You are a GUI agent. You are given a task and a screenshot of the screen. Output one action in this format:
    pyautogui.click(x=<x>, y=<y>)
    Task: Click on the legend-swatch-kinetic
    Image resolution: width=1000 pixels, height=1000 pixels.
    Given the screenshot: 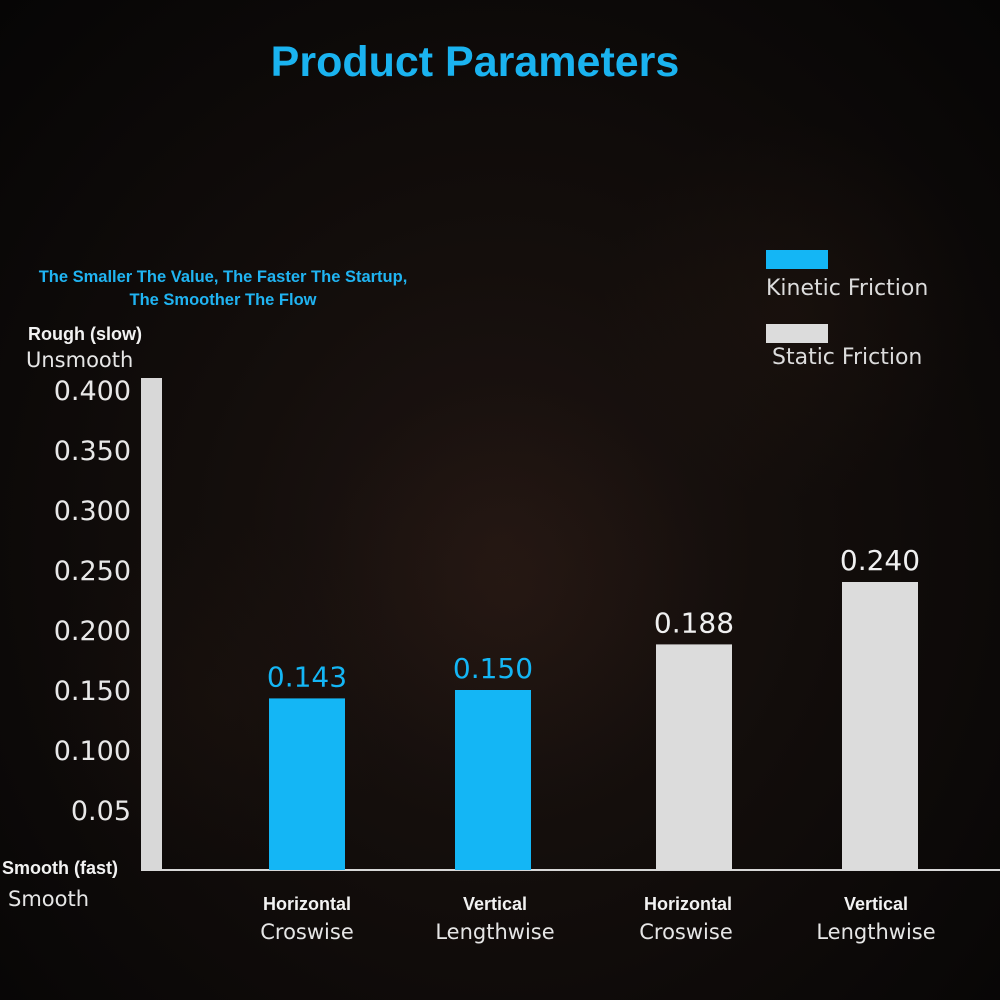 What is the action you would take?
    pyautogui.click(x=797, y=259)
    